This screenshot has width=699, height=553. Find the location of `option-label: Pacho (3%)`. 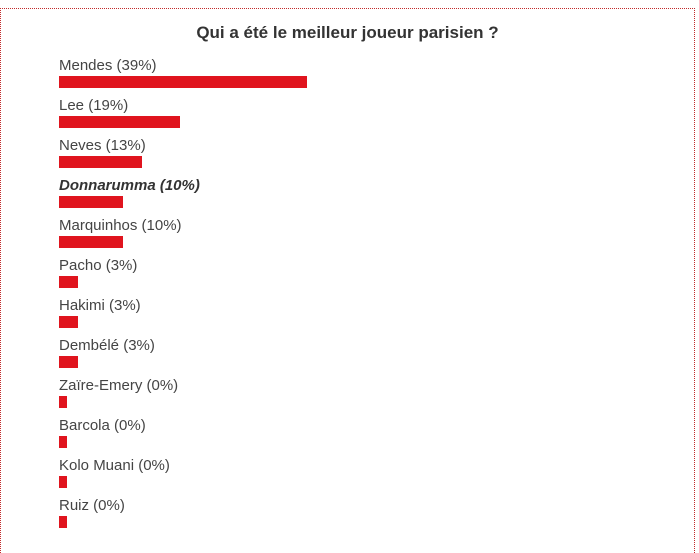

option-label: Pacho (3%) is located at coordinates (98, 265).